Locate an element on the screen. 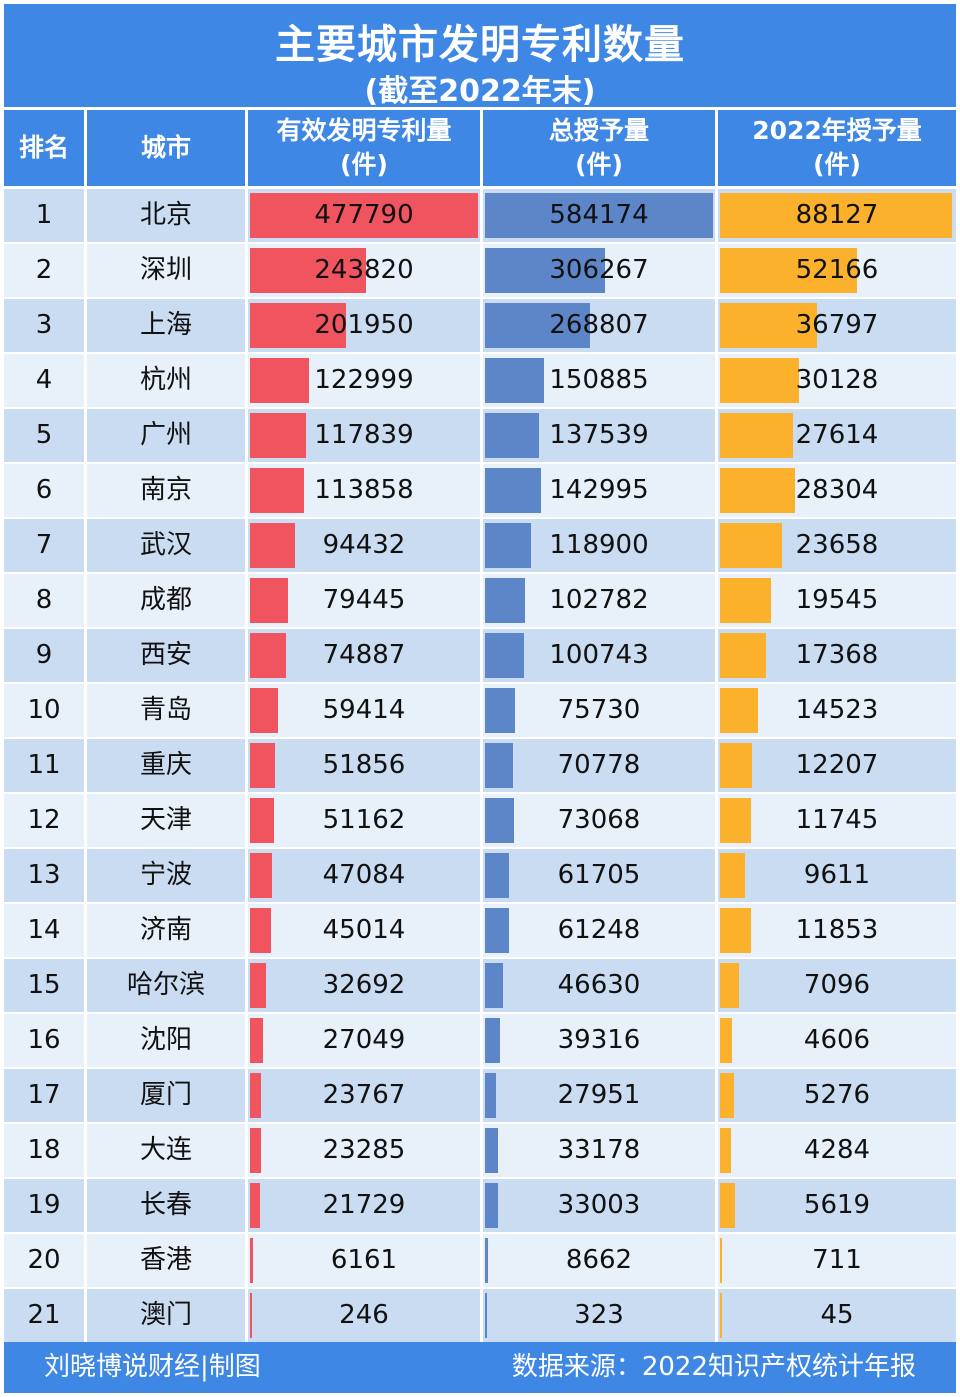 The height and width of the screenshot is (1397, 960). city-cell: 大连 is located at coordinates (165, 1150).